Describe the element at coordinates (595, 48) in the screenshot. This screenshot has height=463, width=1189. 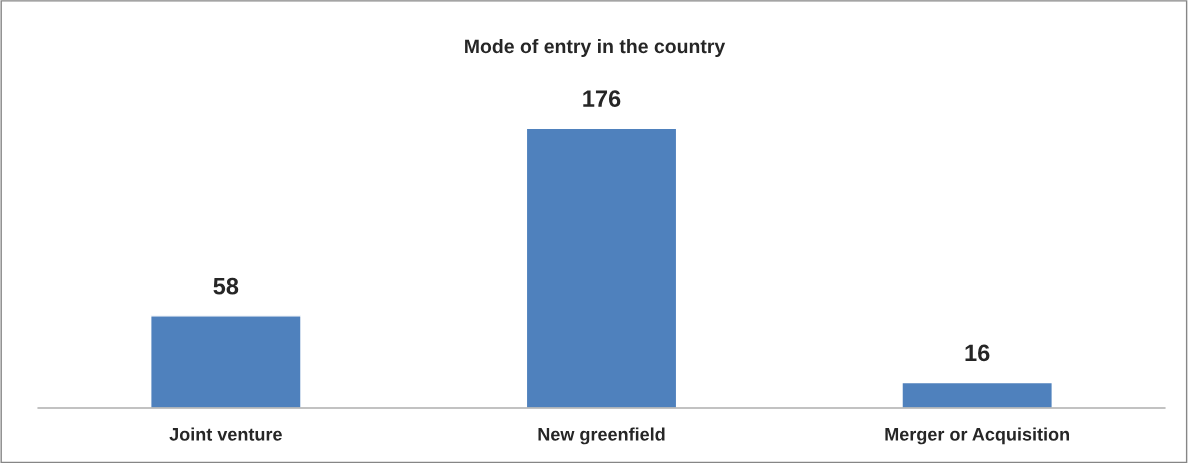
I see `chart-title: Mode of entry in the country` at that location.